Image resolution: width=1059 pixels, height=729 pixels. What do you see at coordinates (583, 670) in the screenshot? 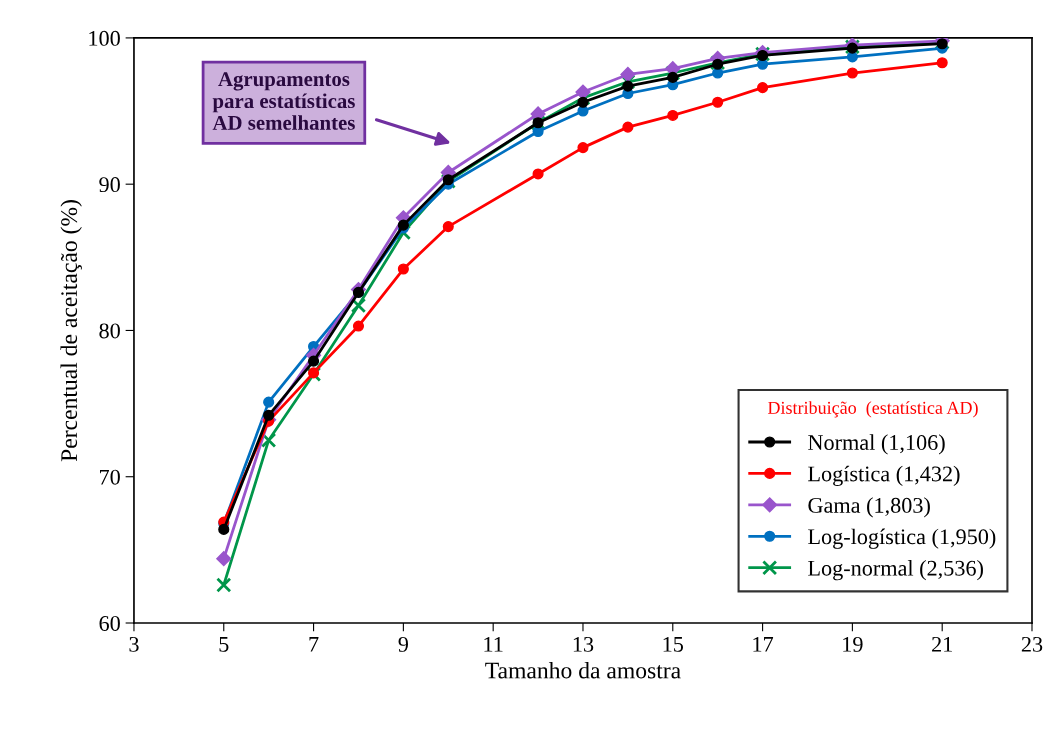
I see `x-axis-title: Tamanho da amostra` at bounding box center [583, 670].